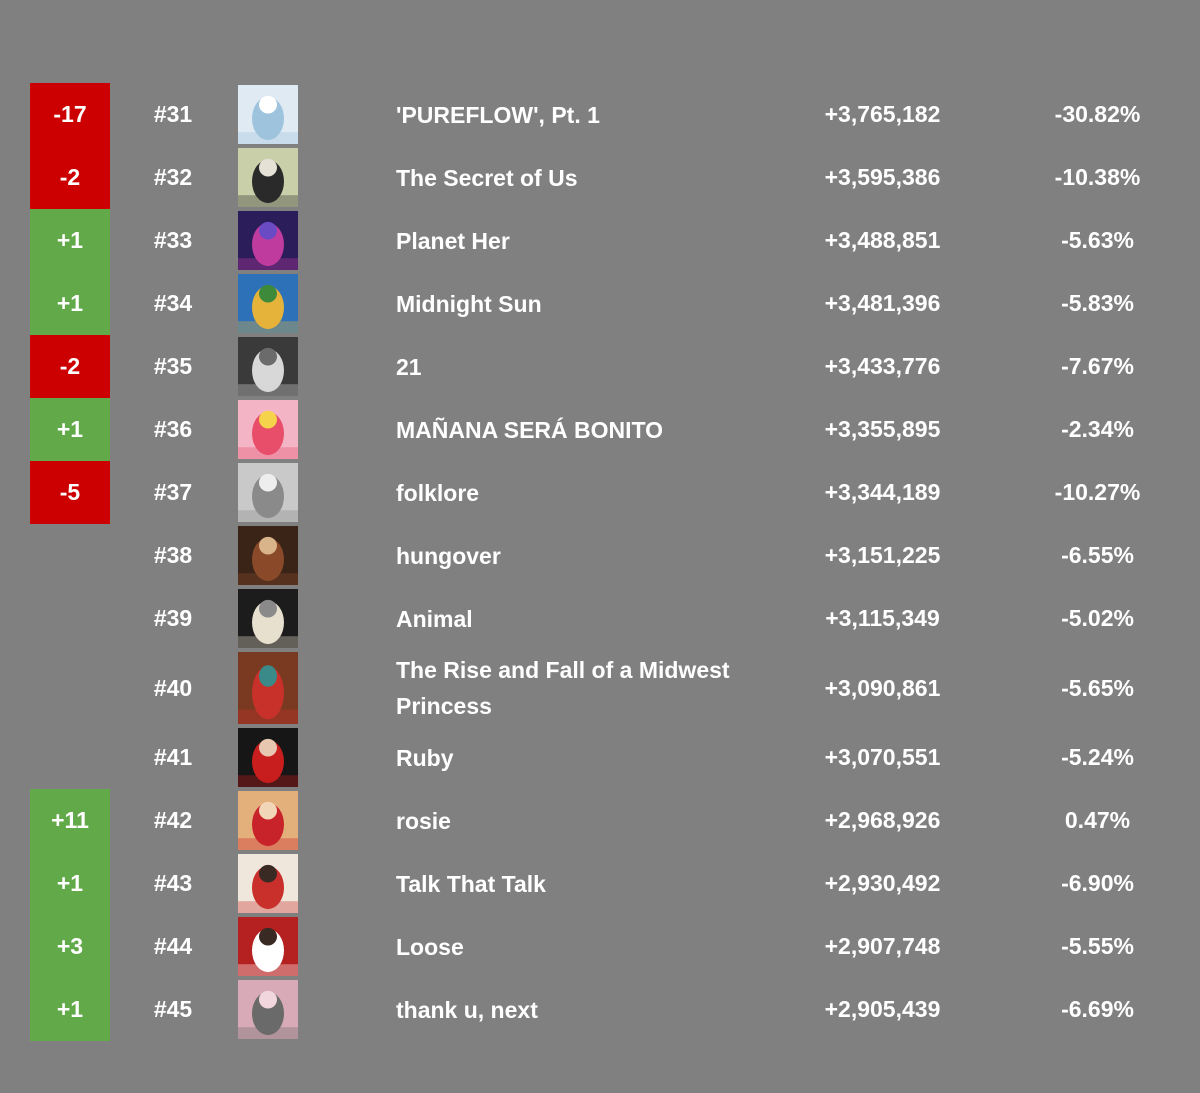 The height and width of the screenshot is (1093, 1200). Describe the element at coordinates (600, 492) in the screenshot. I see `table-row: -5 #37 folklore +3,344,189 -10.27%` at that location.